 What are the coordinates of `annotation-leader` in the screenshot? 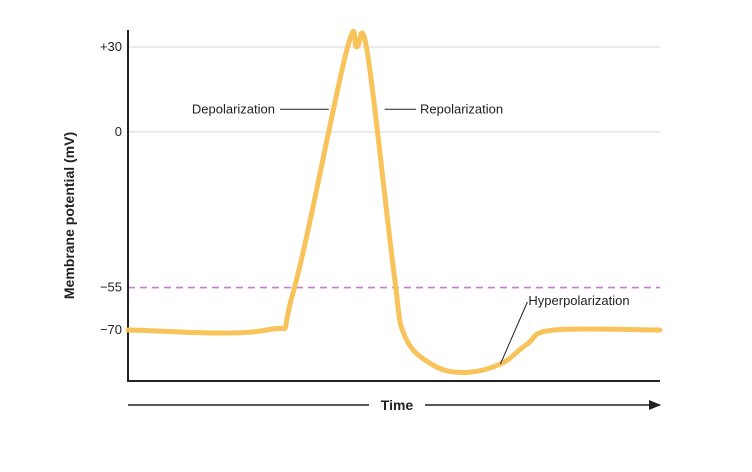 It's located at (513, 333).